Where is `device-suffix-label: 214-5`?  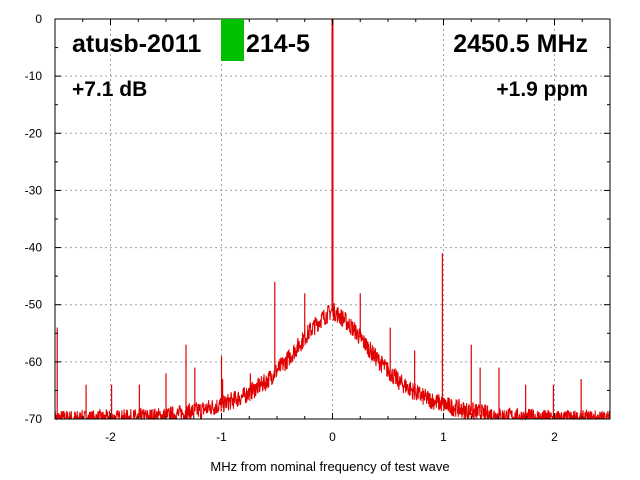
device-suffix-label: 214-5 is located at coordinates (278, 44).